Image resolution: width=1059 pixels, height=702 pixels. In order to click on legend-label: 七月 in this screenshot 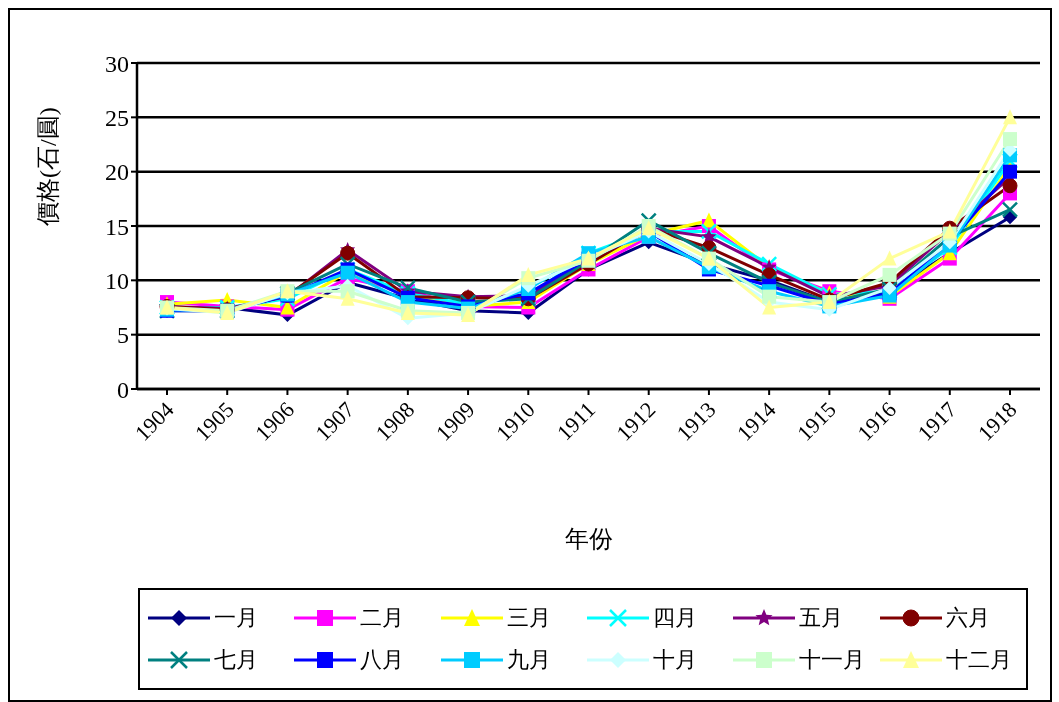, I will do `click(236, 660)`.